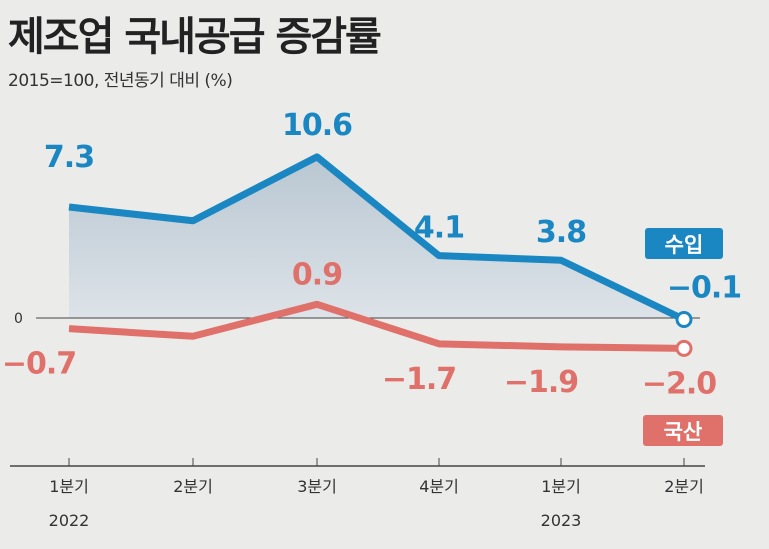 This screenshot has height=549, width=769. Describe the element at coordinates (317, 125) in the screenshot. I see `import-data-label: 10.6` at that location.